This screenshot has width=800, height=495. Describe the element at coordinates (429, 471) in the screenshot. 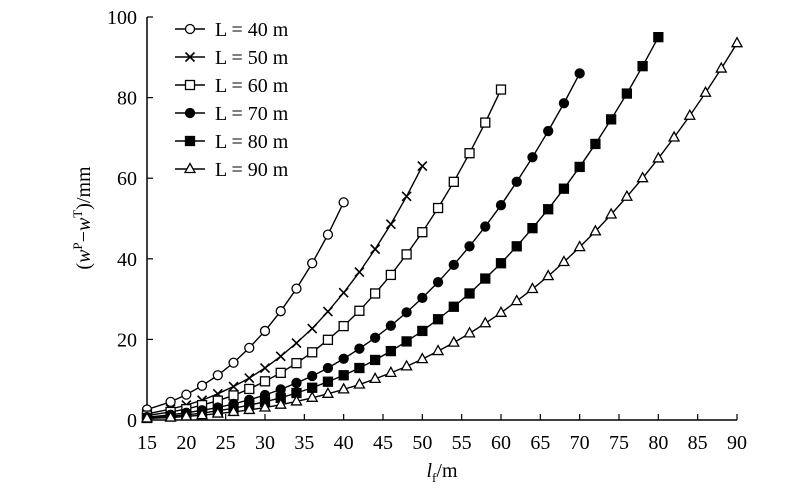

I see `x-label-part: l` at that location.